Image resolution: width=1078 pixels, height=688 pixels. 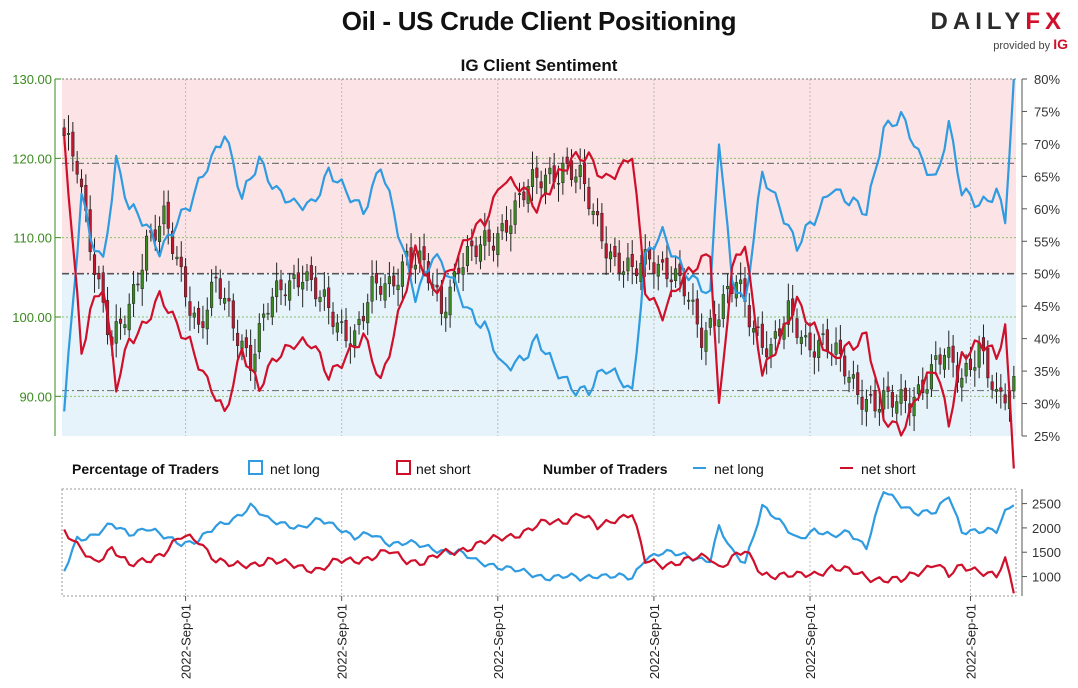 I want to click on right-axis-tick-label: 65%, so click(x=1047, y=176).